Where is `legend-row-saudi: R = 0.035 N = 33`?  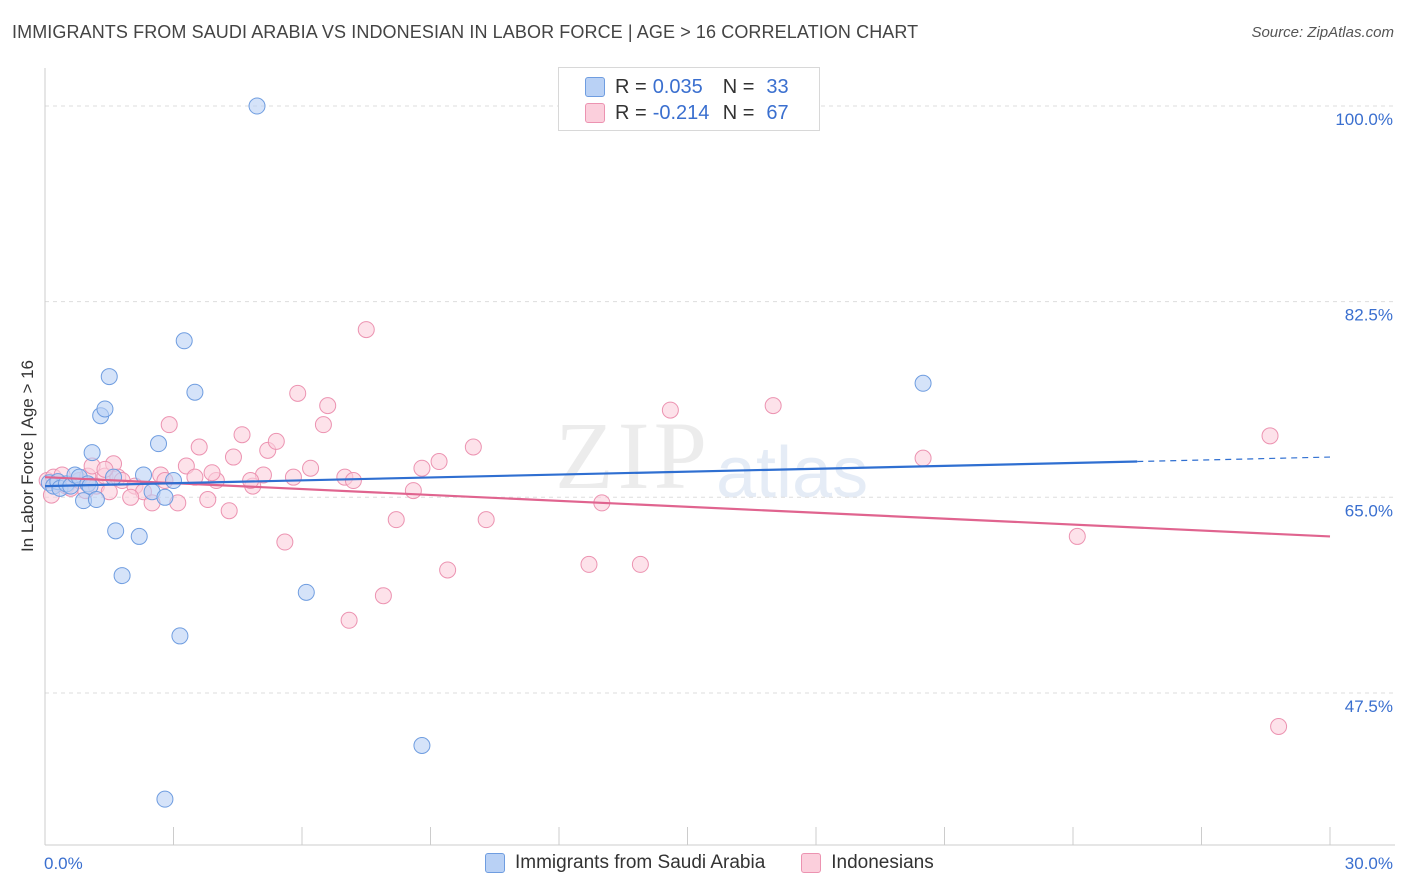
legend-row-saudi: R = 0.035 N = 33 is located at coordinates (687, 87).